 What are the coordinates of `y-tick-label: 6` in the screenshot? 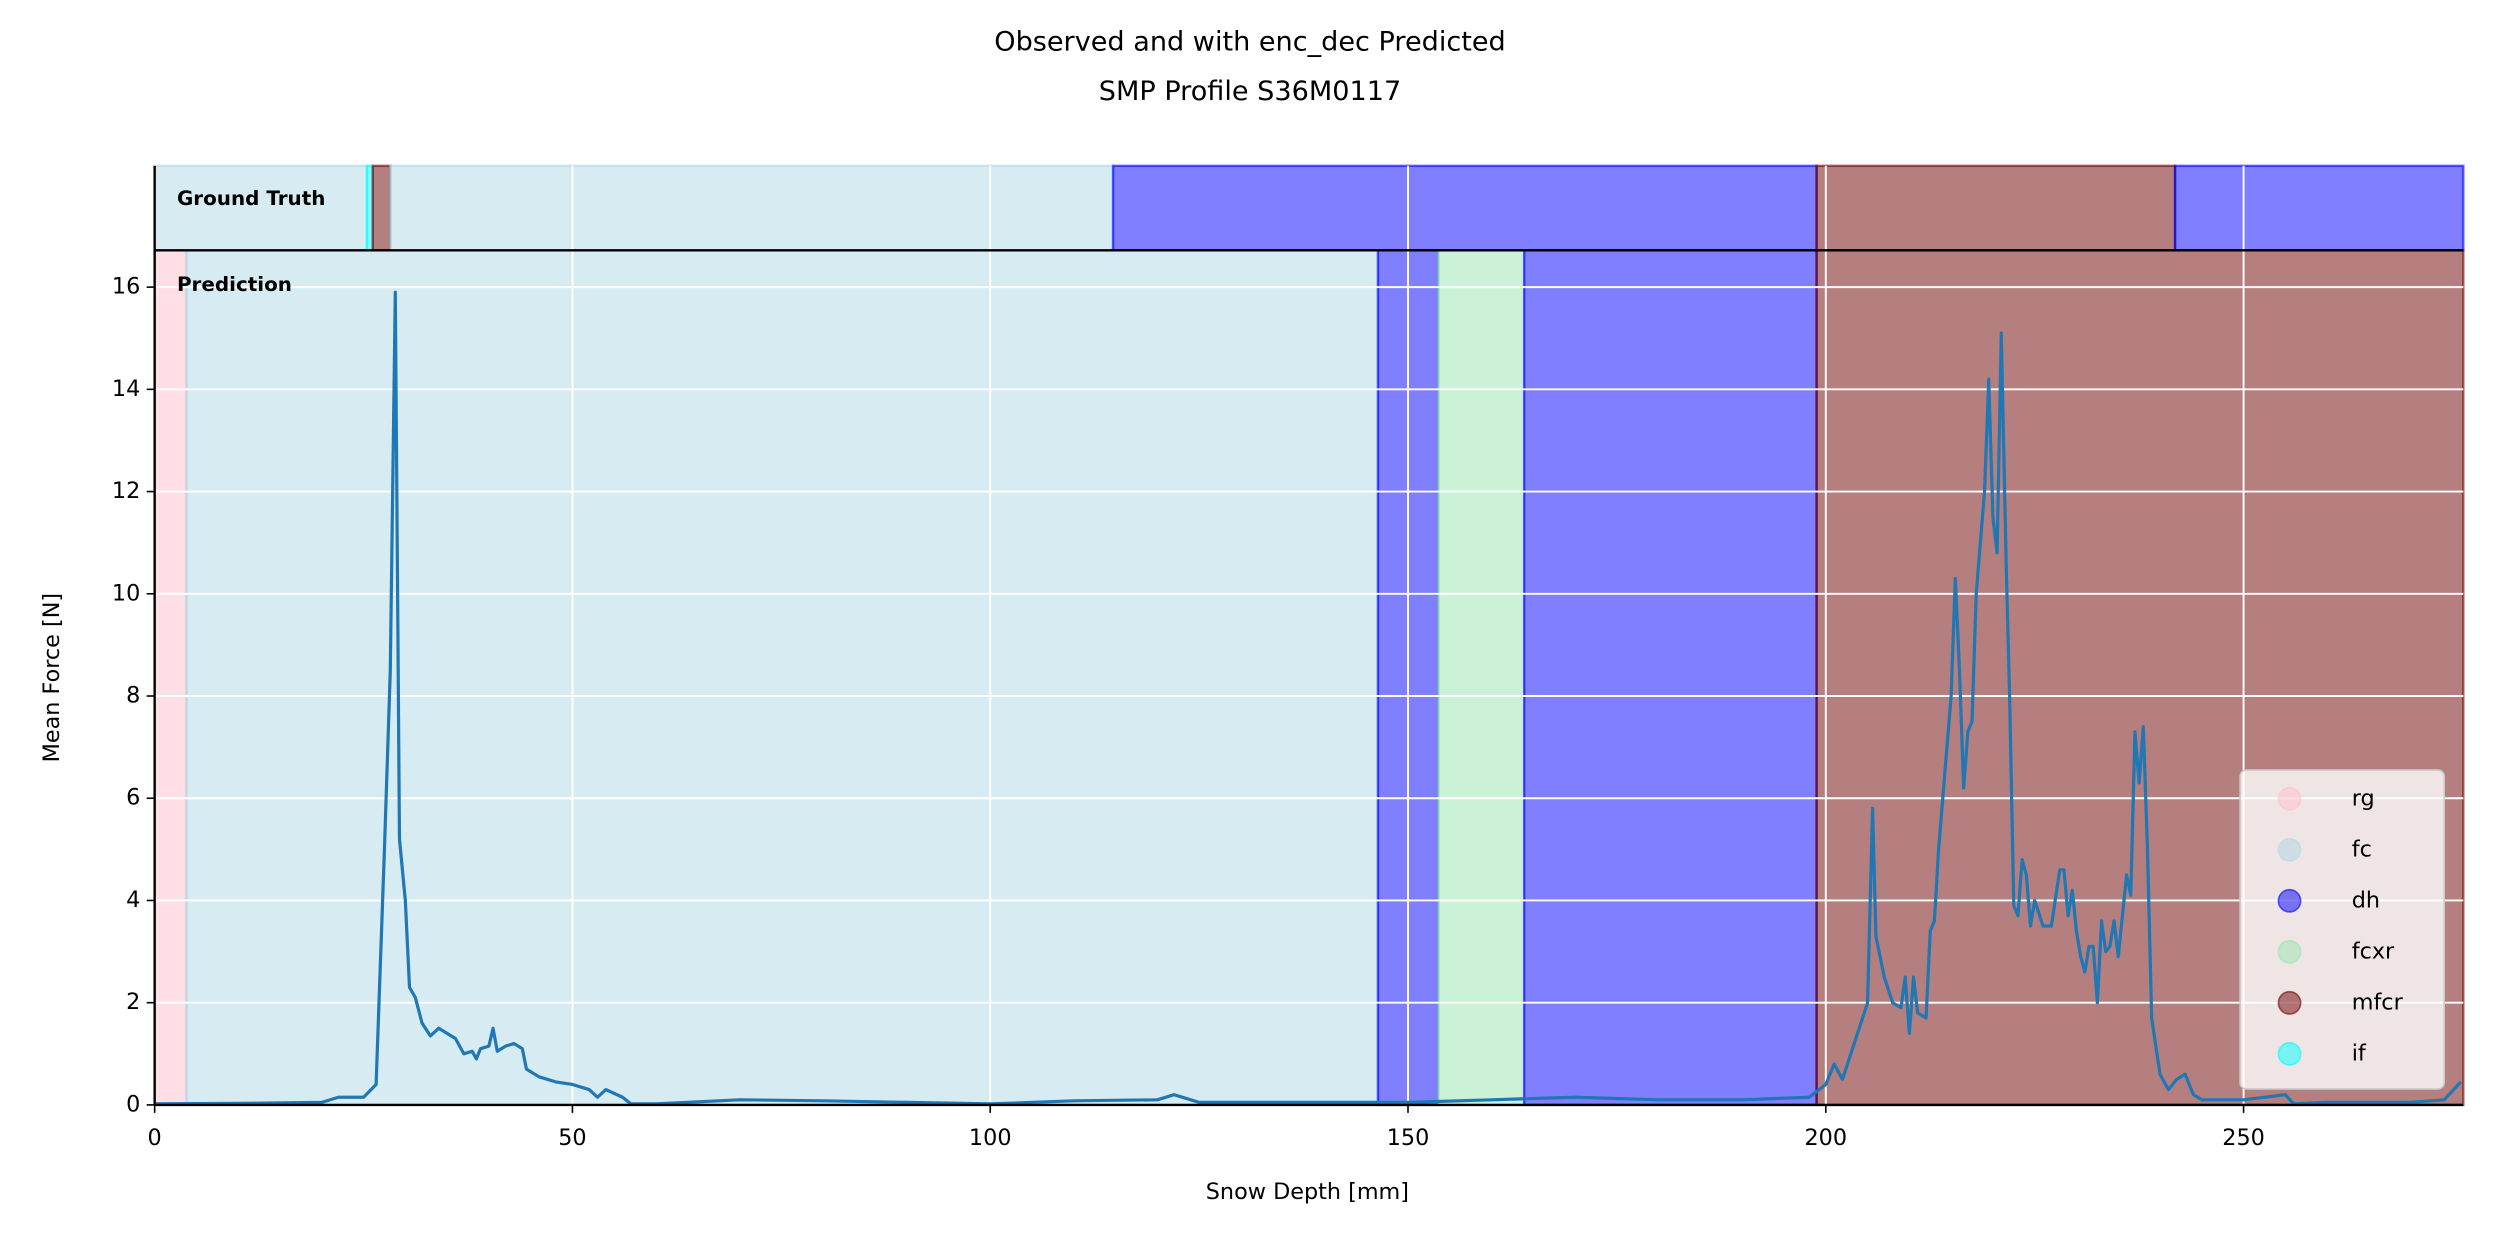 It's located at (133, 798).